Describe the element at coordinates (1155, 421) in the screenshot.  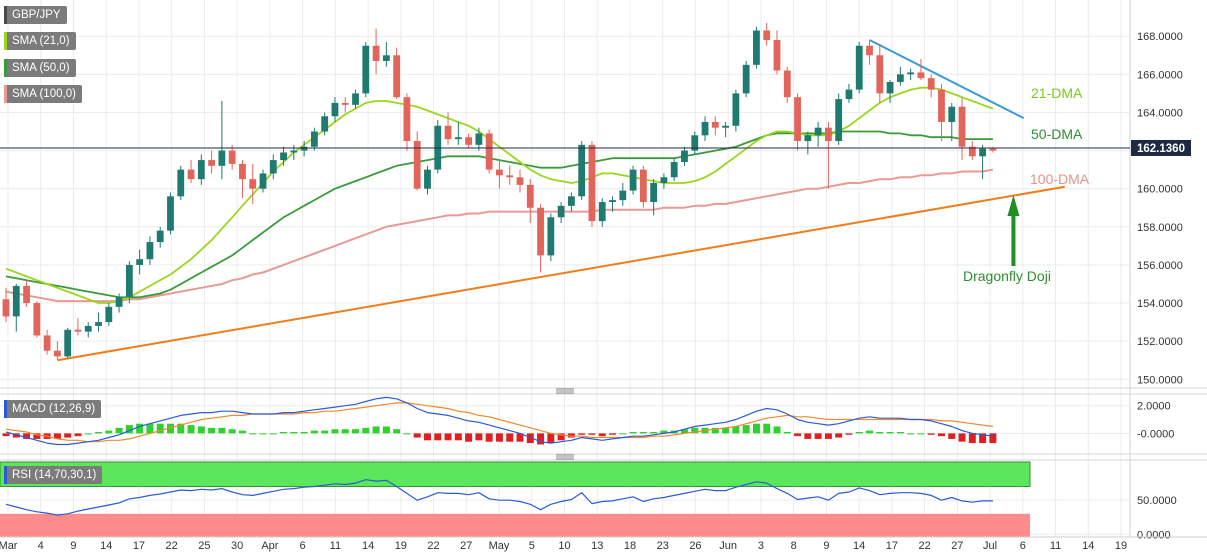
I see `macd-axis: 2.0000 -0.0000` at that location.